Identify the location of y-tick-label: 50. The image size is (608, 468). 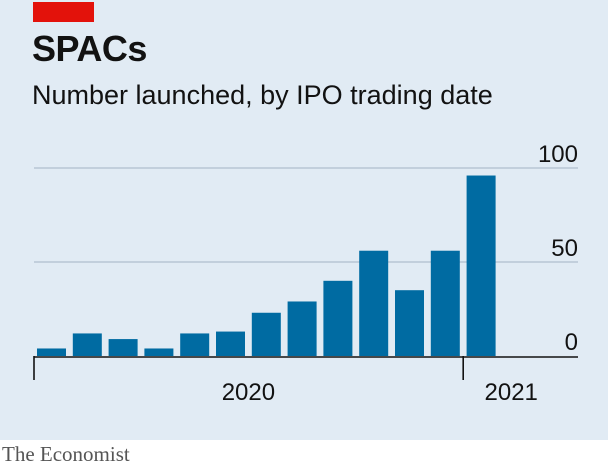
(564, 248).